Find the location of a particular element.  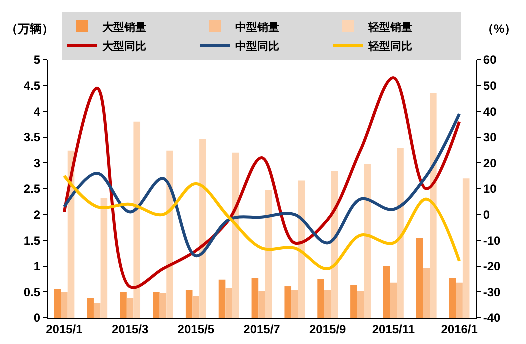

y2-tick-label: -40 is located at coordinates (492, 318).